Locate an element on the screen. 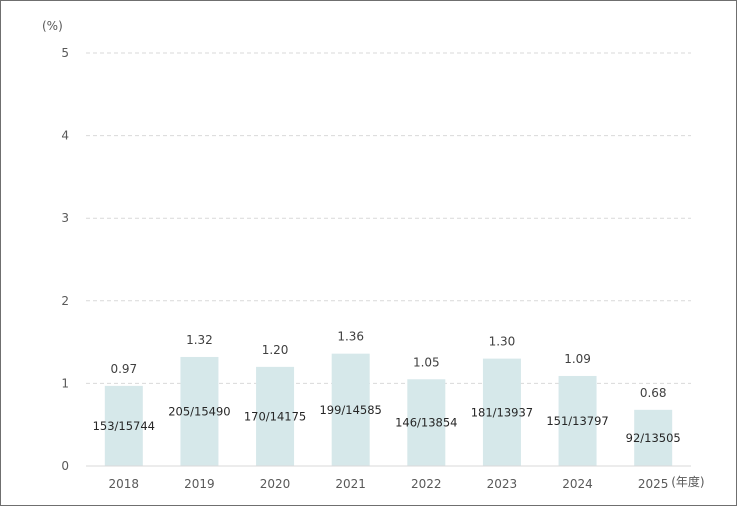 This screenshot has height=506, width=737. bar-count-label: 181/13937 is located at coordinates (502, 412).